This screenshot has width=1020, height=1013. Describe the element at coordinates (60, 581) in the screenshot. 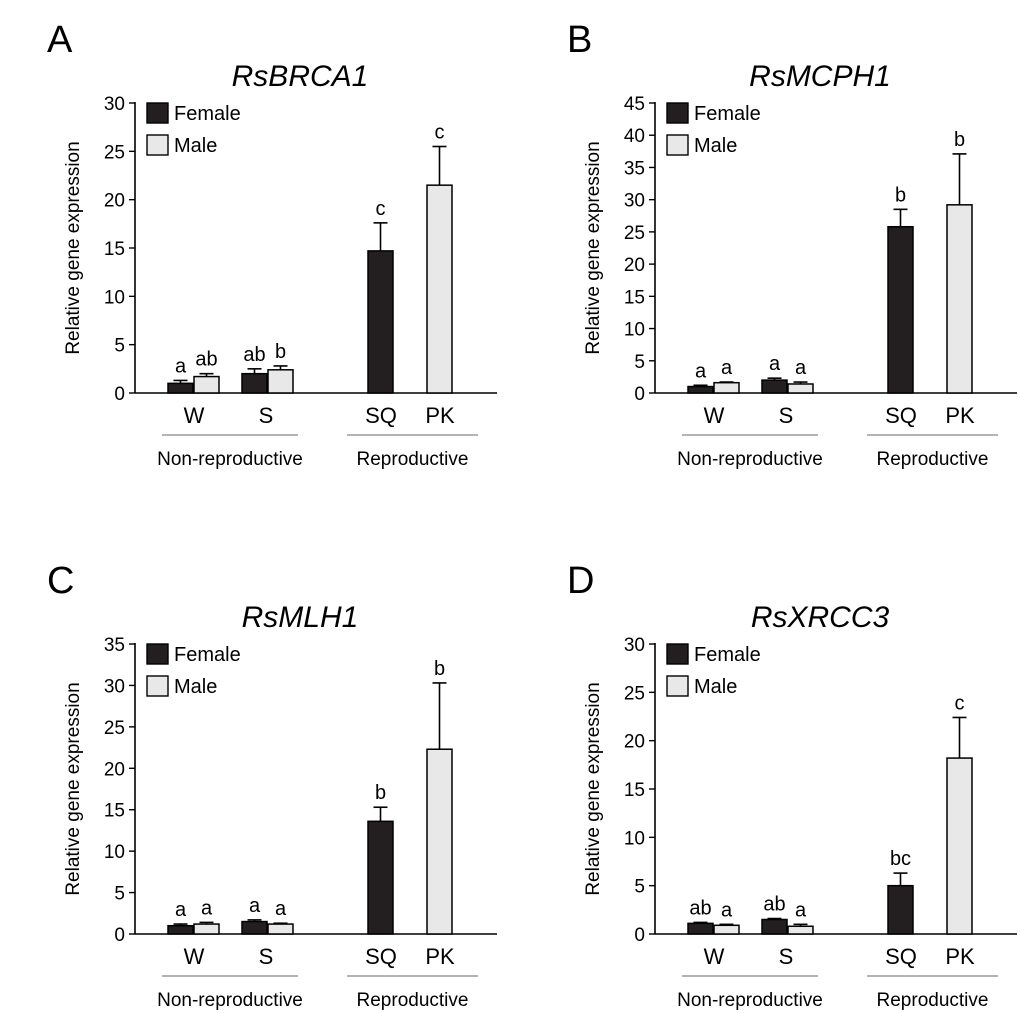

I see `panel-letter: C` at that location.